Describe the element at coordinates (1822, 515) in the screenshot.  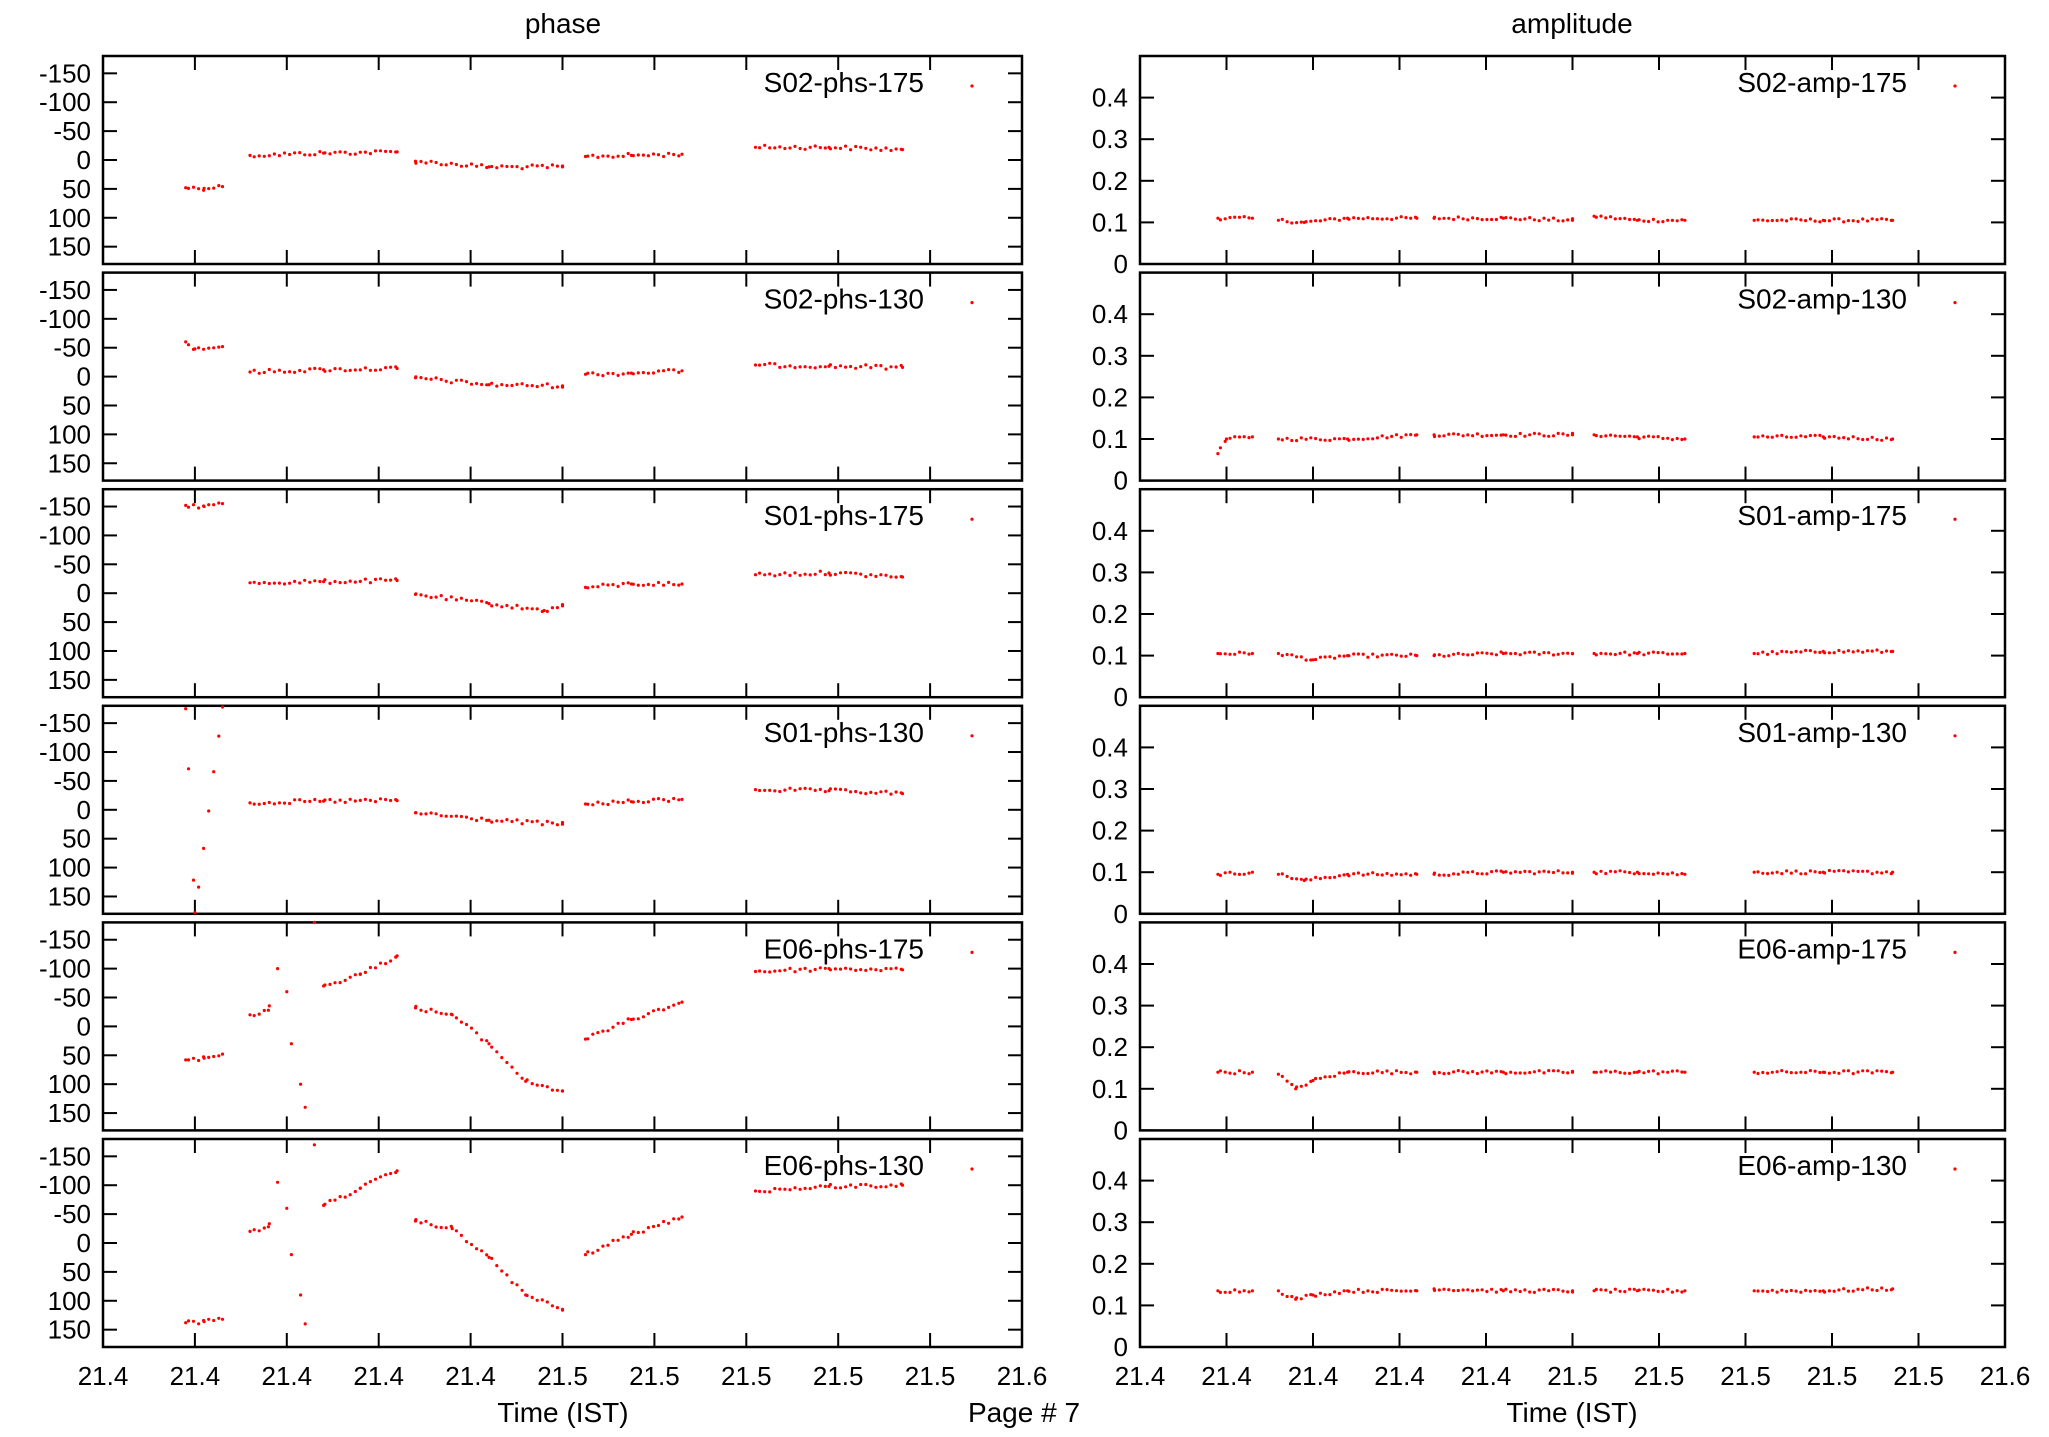
I see `legend-label: S01-amp-175` at that location.